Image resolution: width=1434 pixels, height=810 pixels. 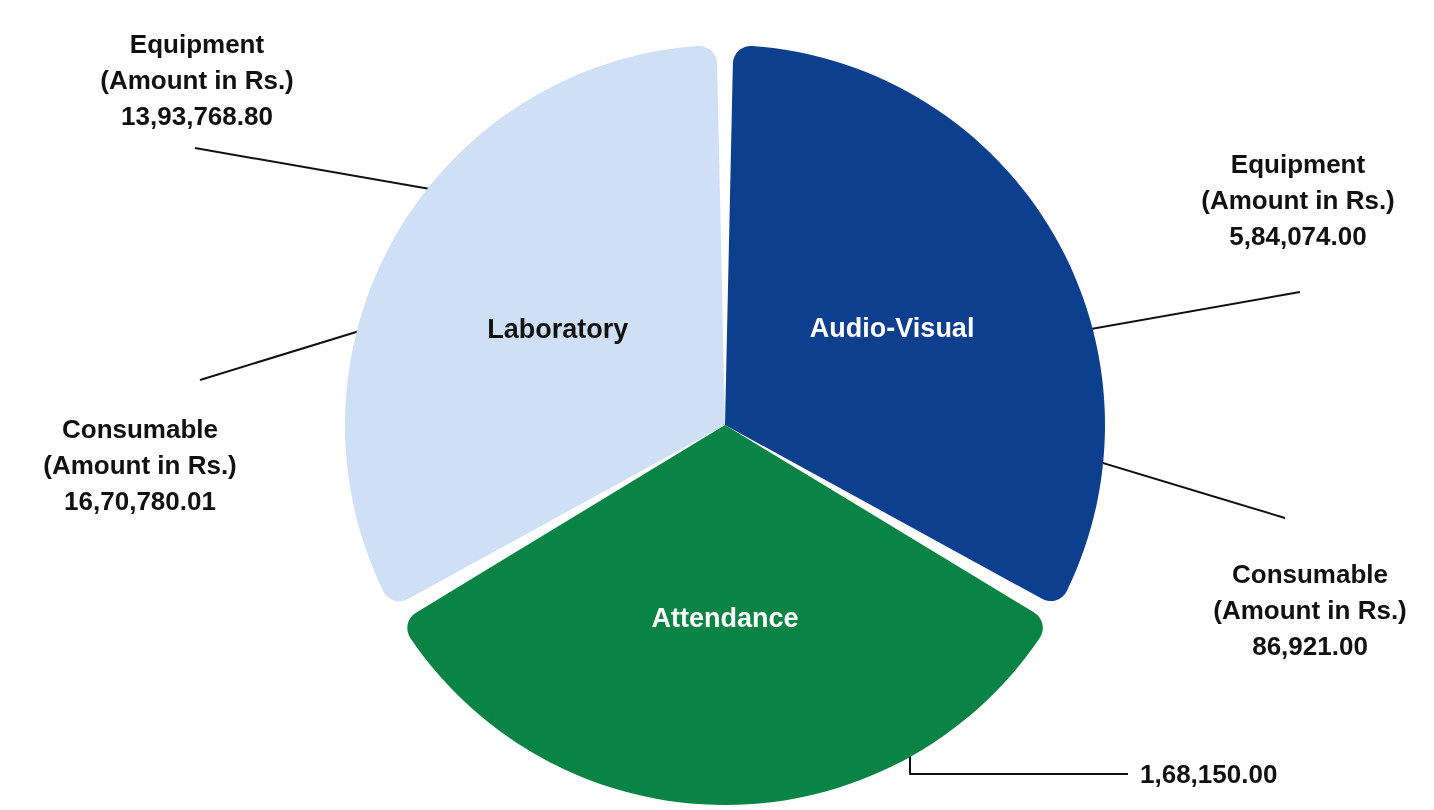 What do you see at coordinates (140, 465) in the screenshot?
I see `text: Consumable (Amount in Rs.) 16,70,780.01` at bounding box center [140, 465].